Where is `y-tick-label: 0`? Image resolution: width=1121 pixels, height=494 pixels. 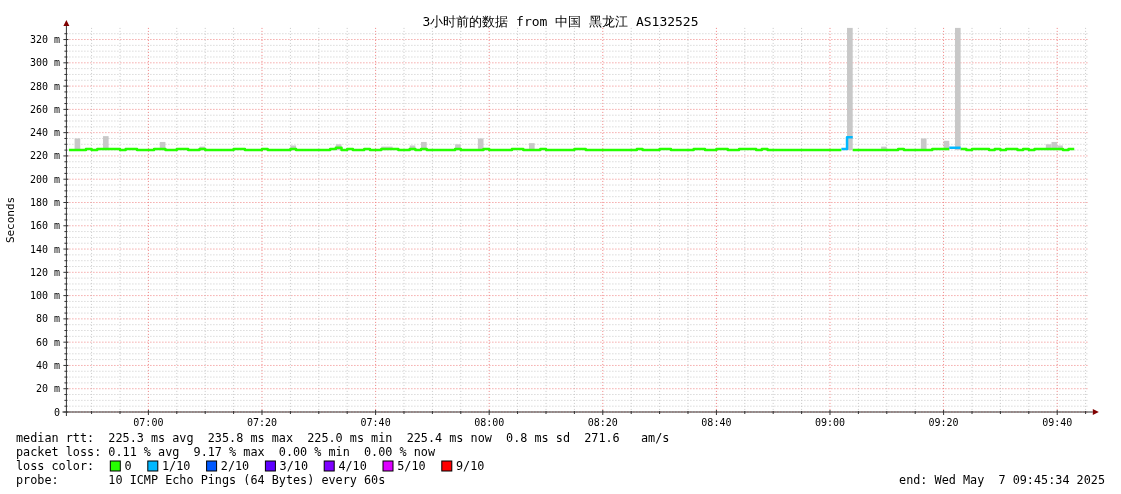 y-tick-label: 0 is located at coordinates (56, 412).